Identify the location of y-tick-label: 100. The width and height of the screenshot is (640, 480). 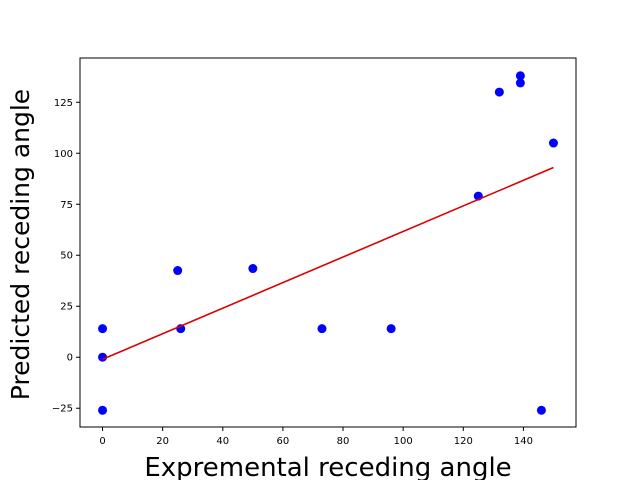
(63, 154).